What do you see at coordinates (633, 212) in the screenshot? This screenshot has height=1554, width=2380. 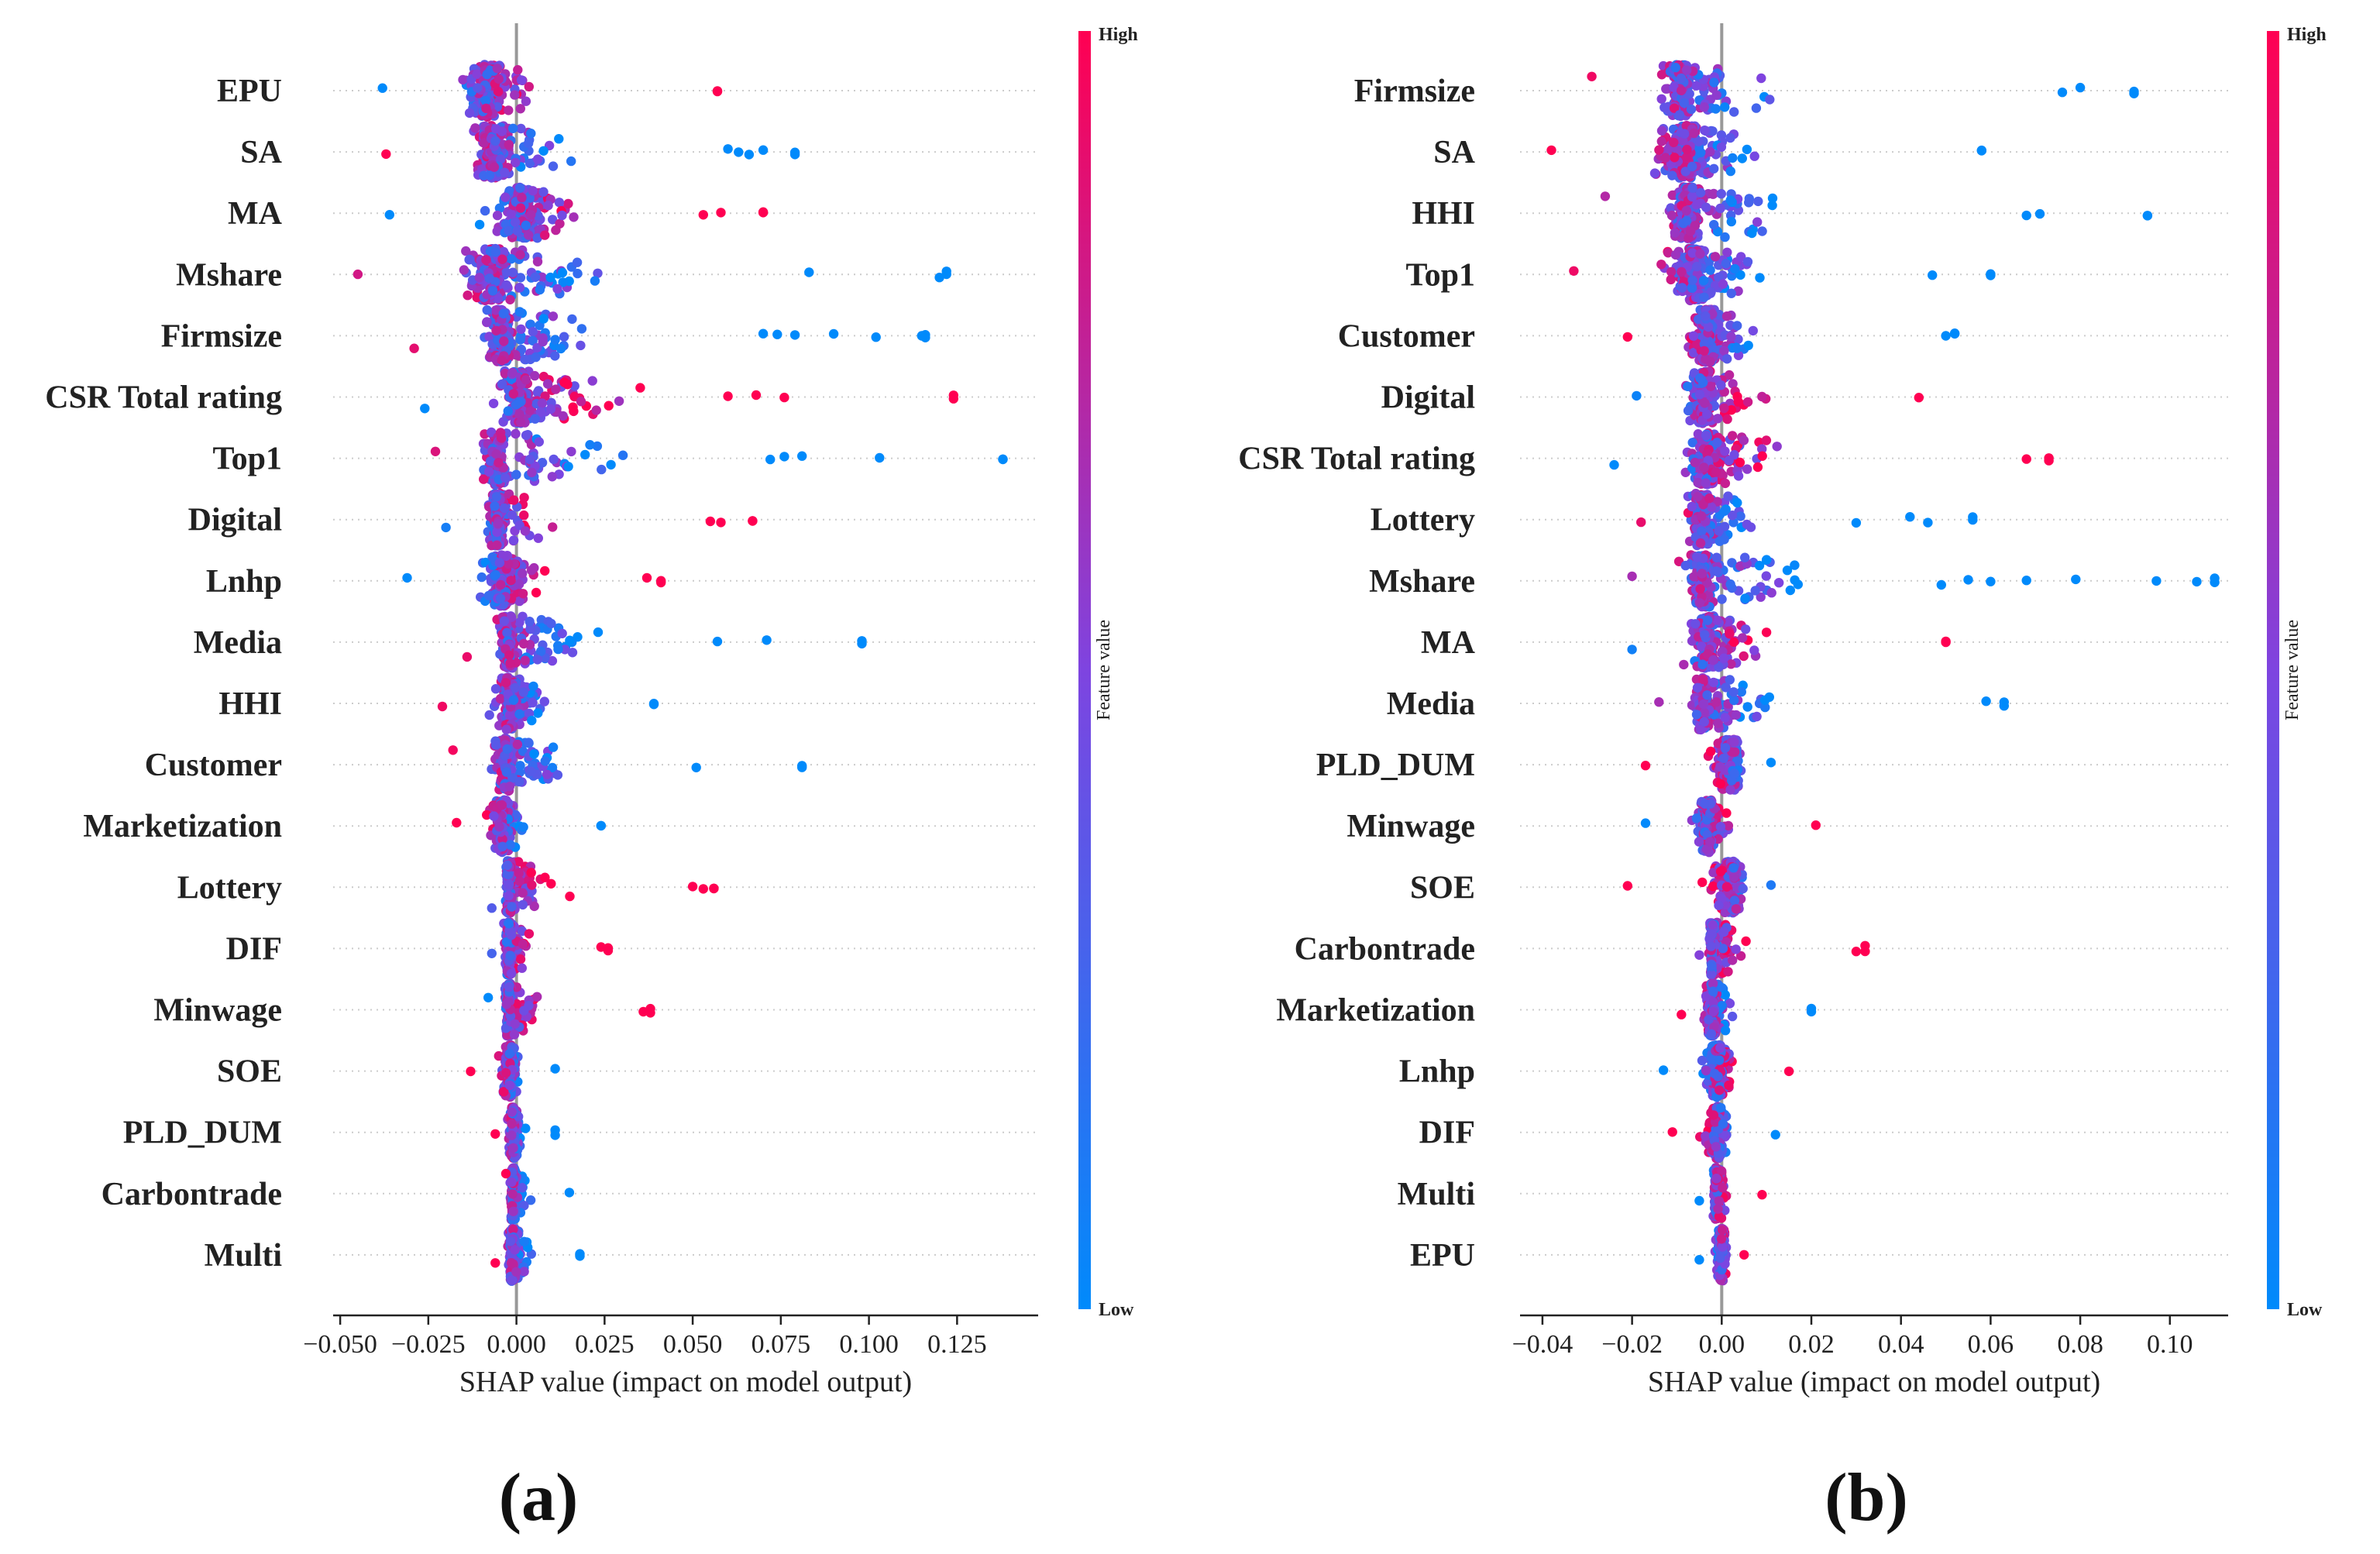 I see `feature-row-ma: MA` at bounding box center [633, 212].